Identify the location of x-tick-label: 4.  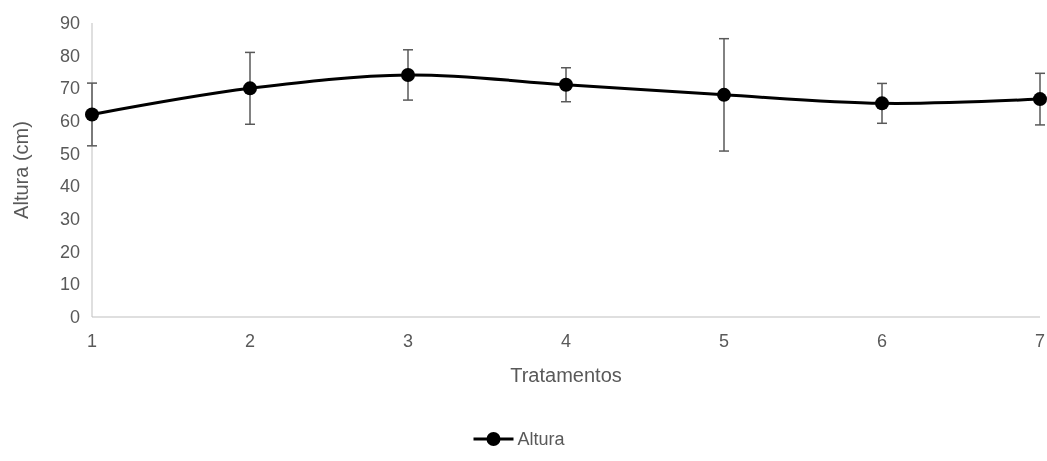
(566, 341).